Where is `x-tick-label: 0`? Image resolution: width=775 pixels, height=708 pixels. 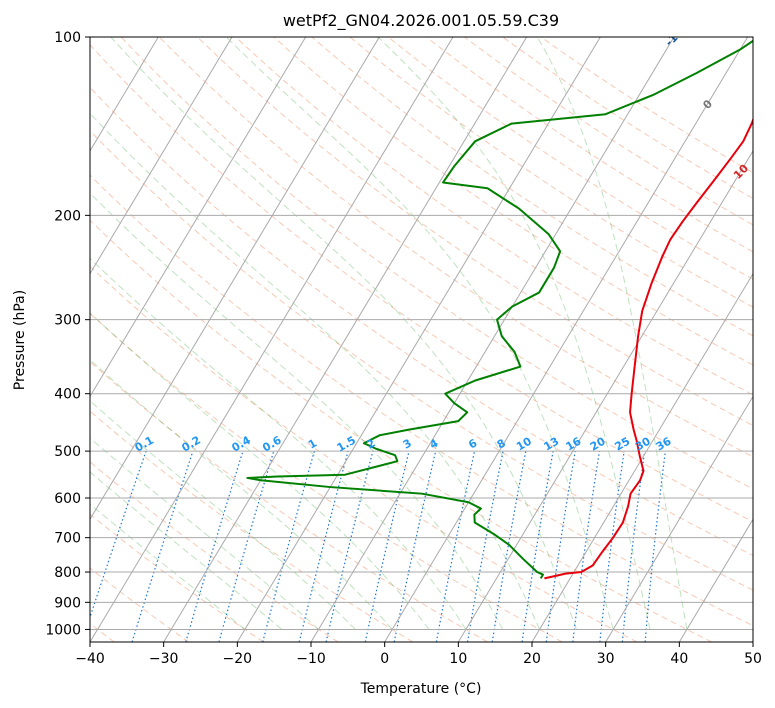 x-tick-label: 0 is located at coordinates (384, 659).